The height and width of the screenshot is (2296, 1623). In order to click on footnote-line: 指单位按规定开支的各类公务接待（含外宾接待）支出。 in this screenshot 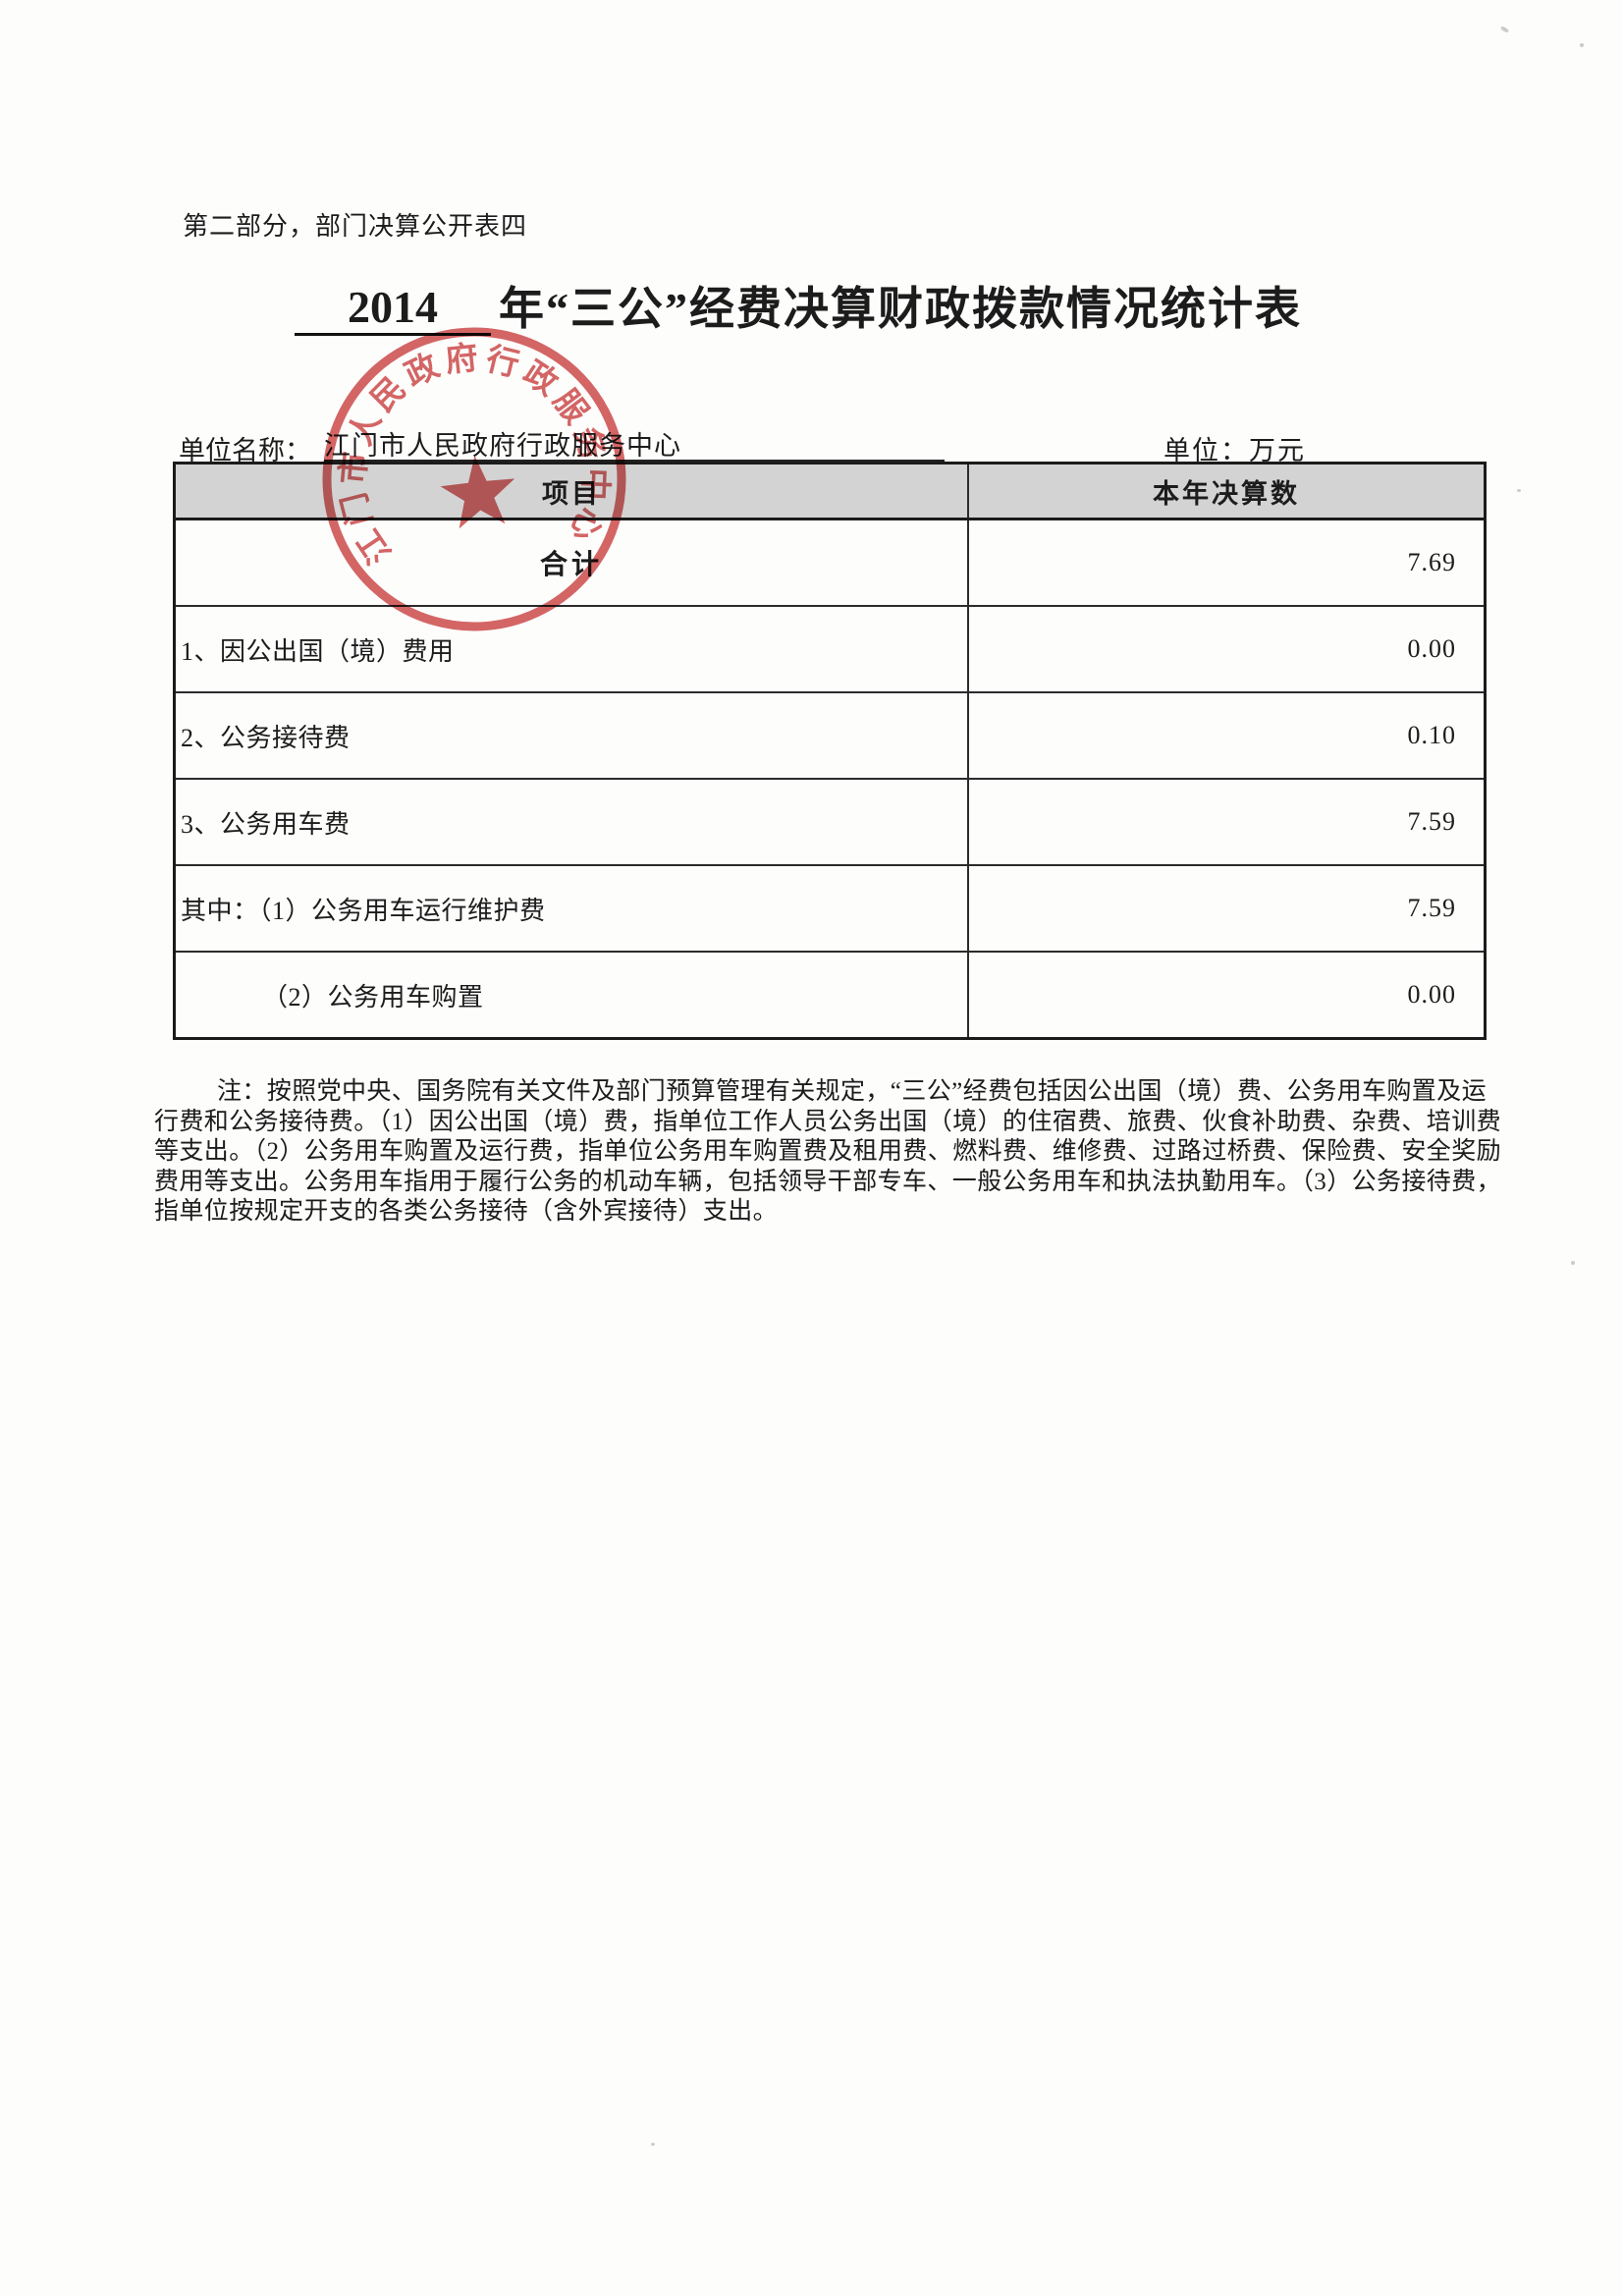, I will do `click(466, 1212)`.